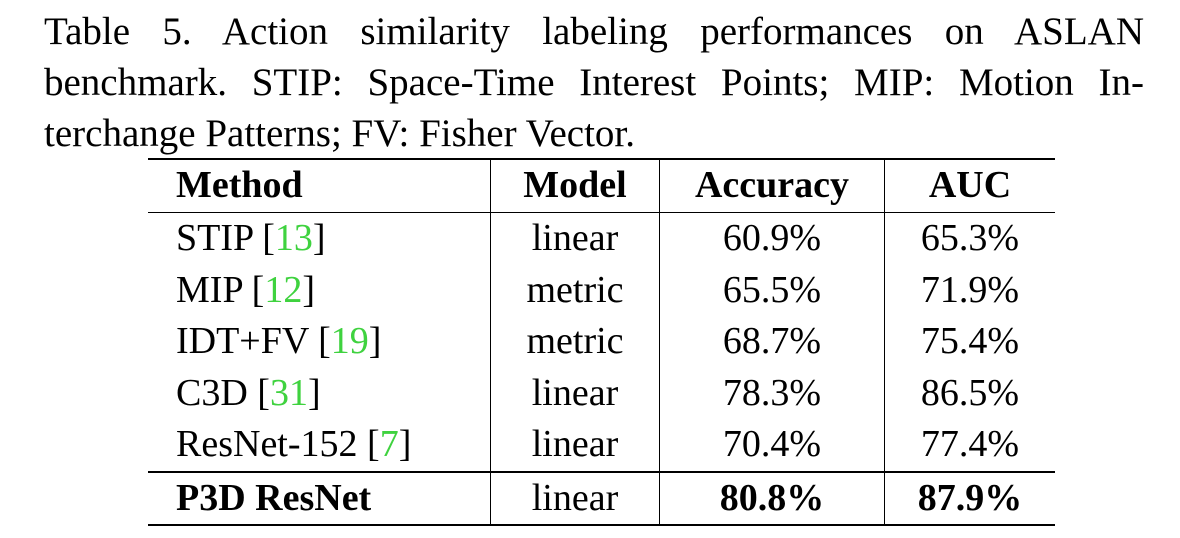  What do you see at coordinates (969, 342) in the screenshot?
I see `auc-cell: 75.4%` at bounding box center [969, 342].